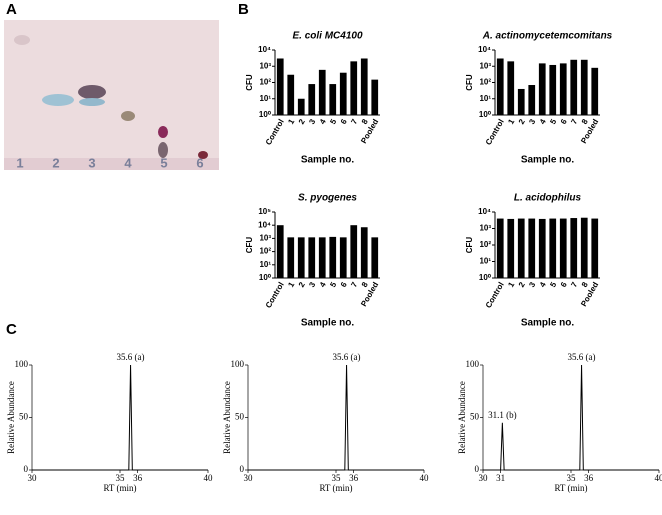 This screenshot has width=662, height=515. What do you see at coordinates (585, 121) in the screenshot?
I see `x-tick-label: 8` at bounding box center [585, 121].